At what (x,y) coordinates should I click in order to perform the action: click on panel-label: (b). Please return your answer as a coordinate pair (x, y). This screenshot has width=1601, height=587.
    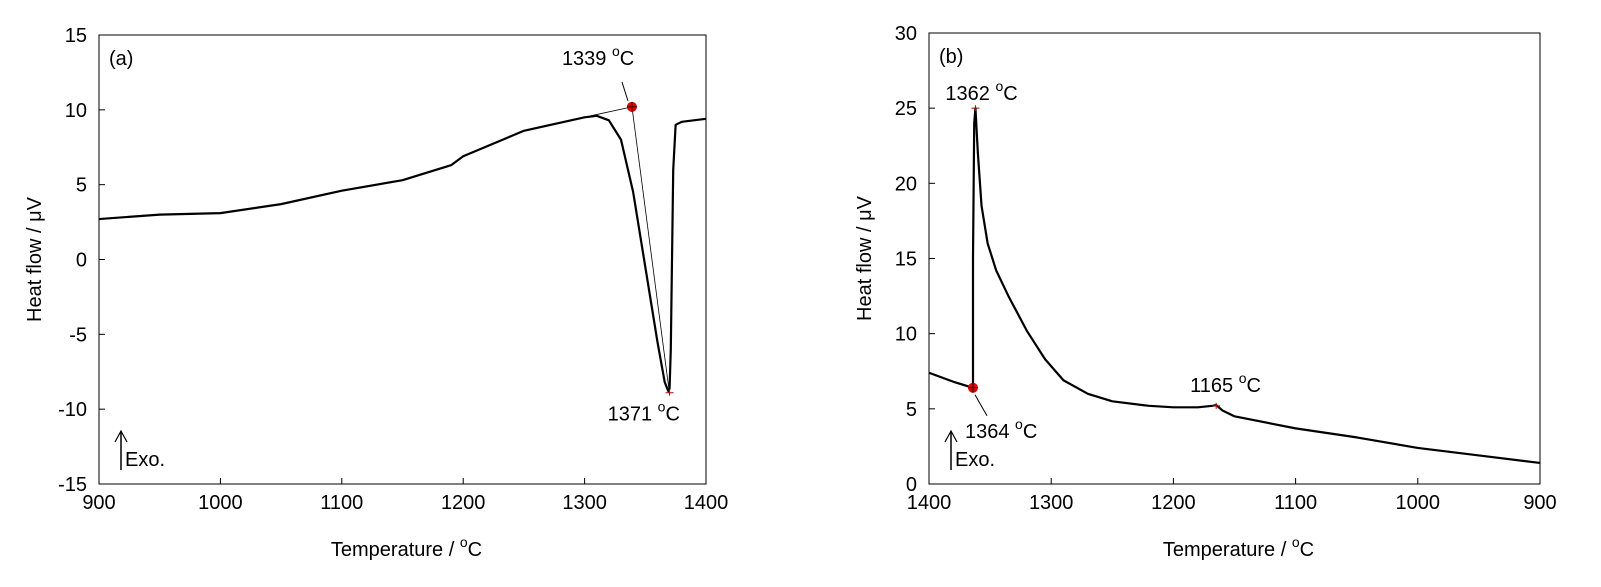
    Looking at the image, I should click on (951, 57).